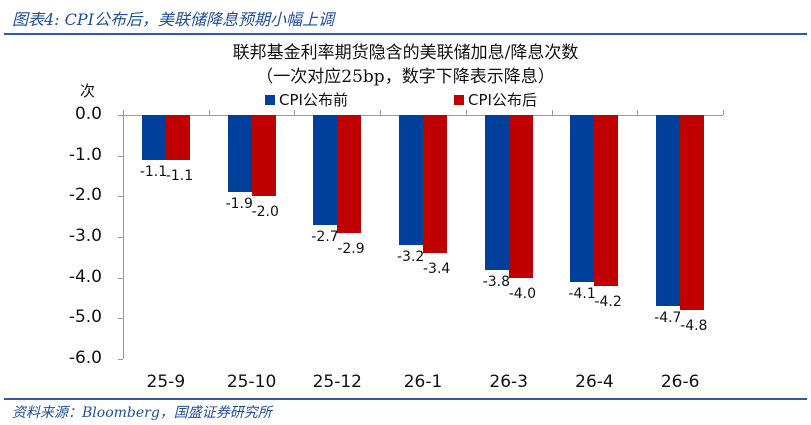 The width and height of the screenshot is (811, 425). What do you see at coordinates (405, 53) in the screenshot?
I see `chart-title: 联邦基金利率期货隐含的美联储加息/降息次数` at bounding box center [405, 53].